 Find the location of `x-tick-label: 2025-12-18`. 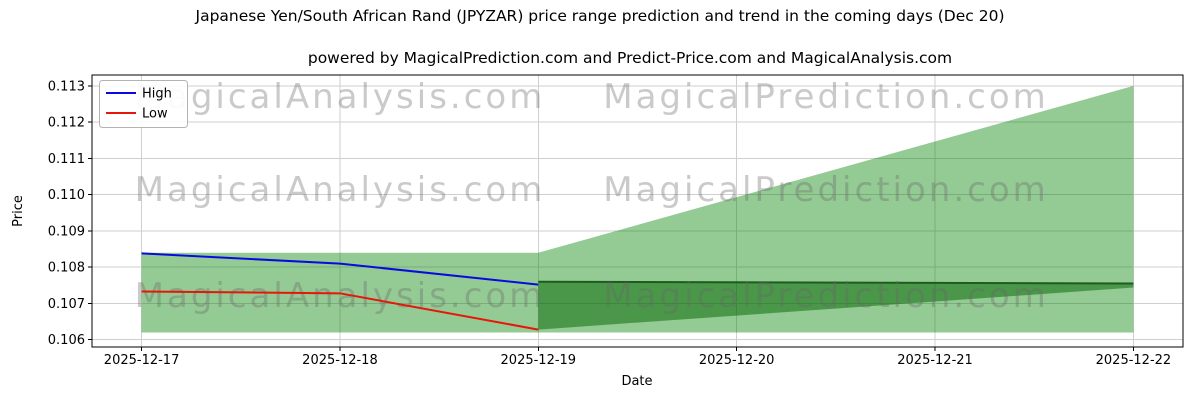

x-tick-label: 2025-12-18 is located at coordinates (340, 360).